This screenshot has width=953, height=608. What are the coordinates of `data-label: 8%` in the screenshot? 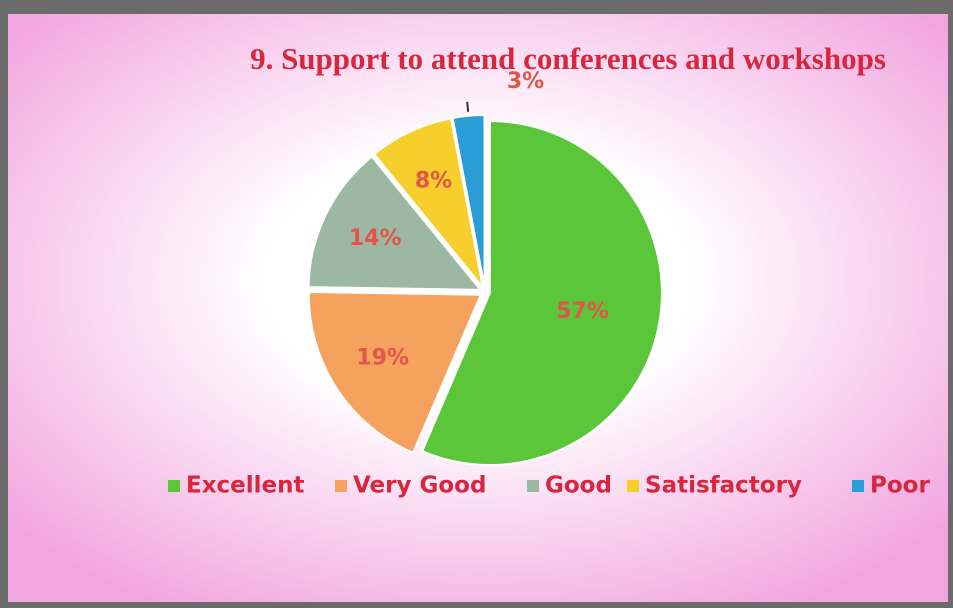 It's located at (433, 180).